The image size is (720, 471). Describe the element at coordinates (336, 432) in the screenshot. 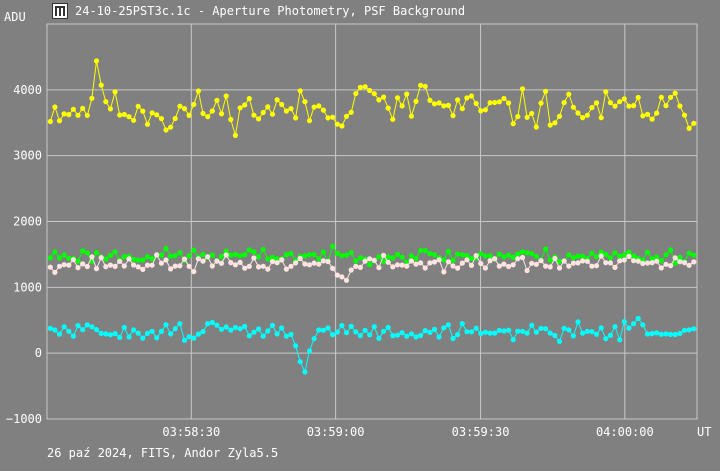

I see `x-tick-label: 03:59:00` at that location.